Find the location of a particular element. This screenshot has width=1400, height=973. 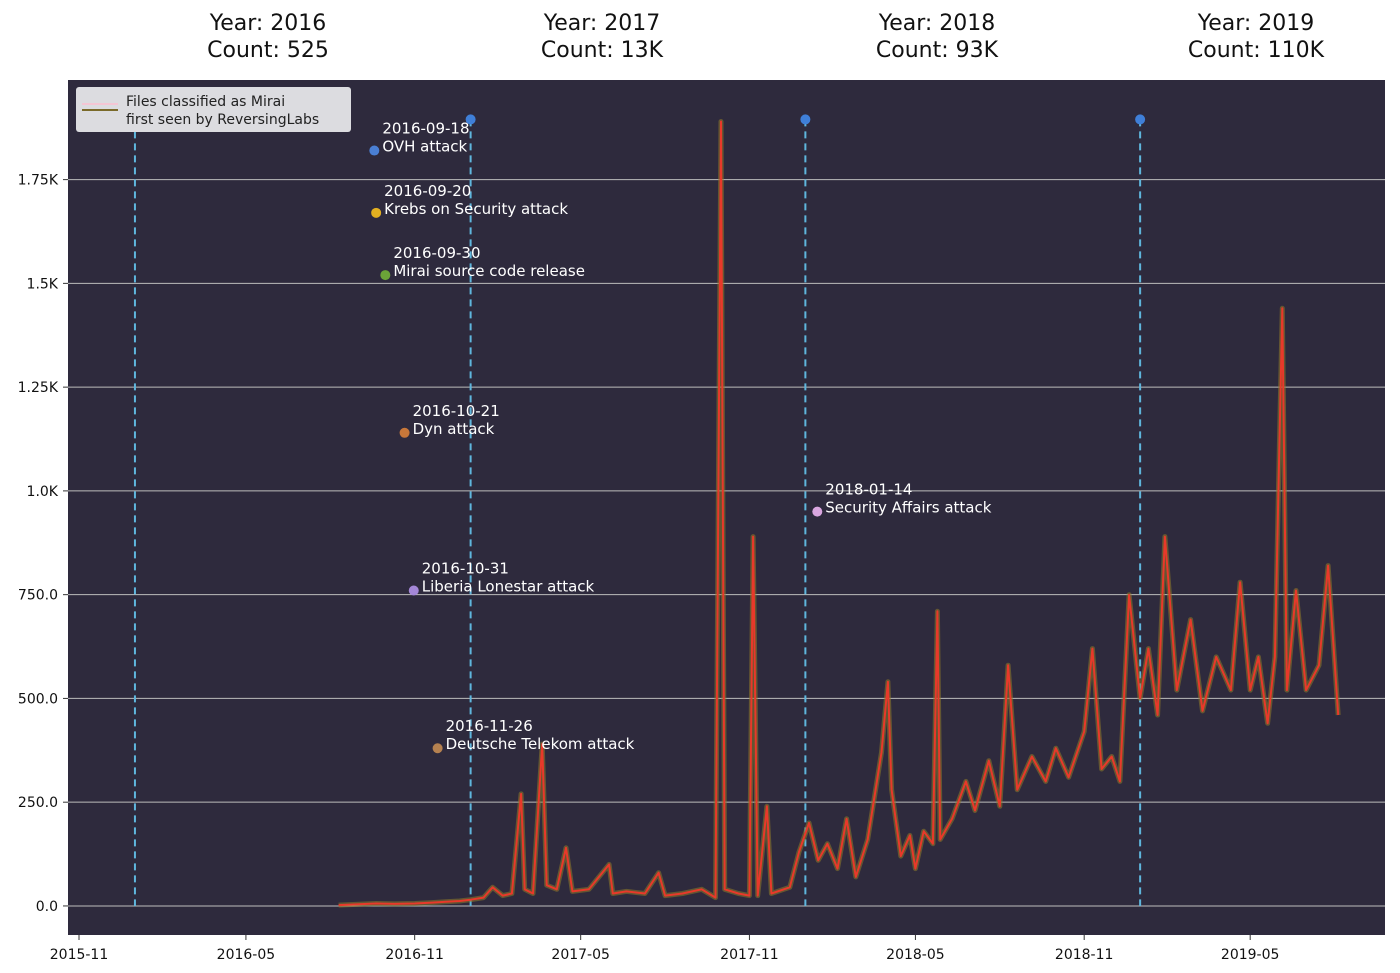

x-tick-label: 2017-11 is located at coordinates (749, 955).